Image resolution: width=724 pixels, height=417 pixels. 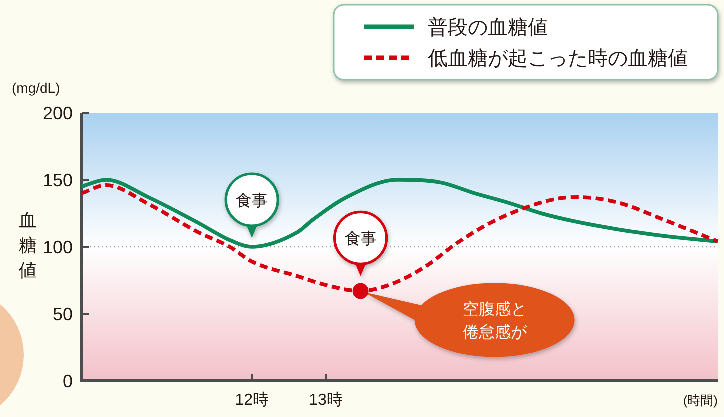 I want to click on x-tick-label: 13時, so click(x=326, y=400).